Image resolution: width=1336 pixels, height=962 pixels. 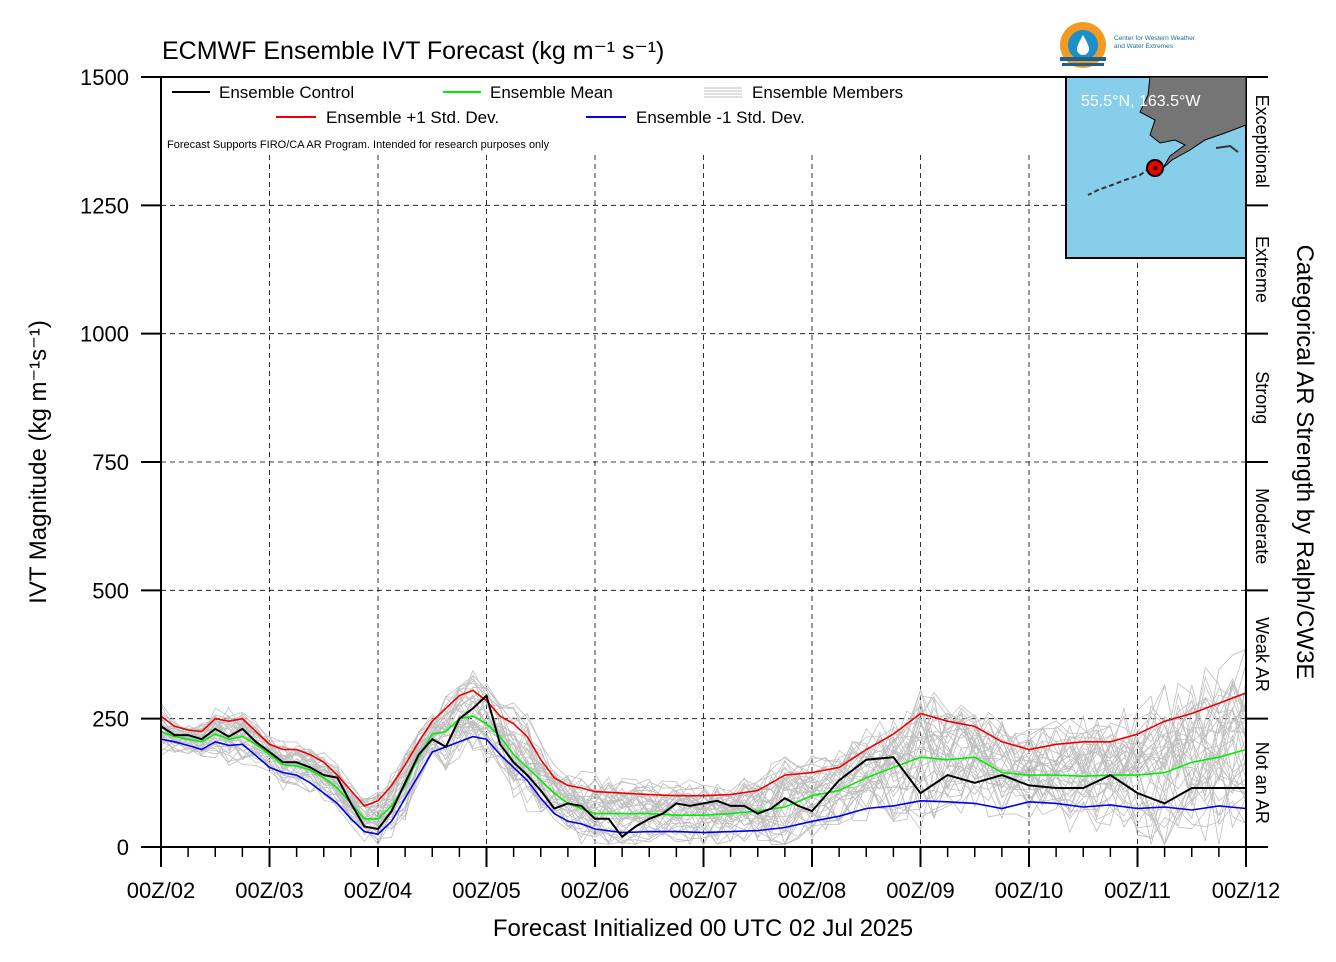 I want to click on y-tick-label: 250, so click(x=110, y=719).